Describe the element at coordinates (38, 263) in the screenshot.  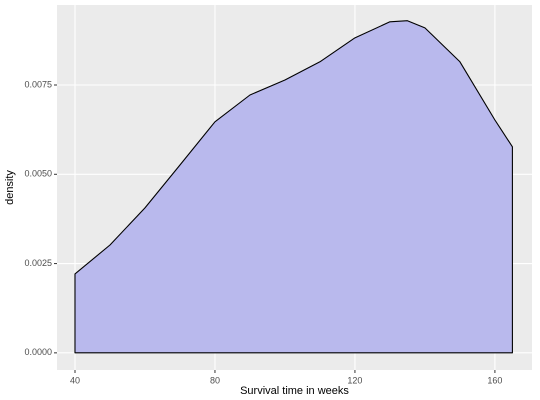
I see `y-tick-label: 0.0025` at that location.